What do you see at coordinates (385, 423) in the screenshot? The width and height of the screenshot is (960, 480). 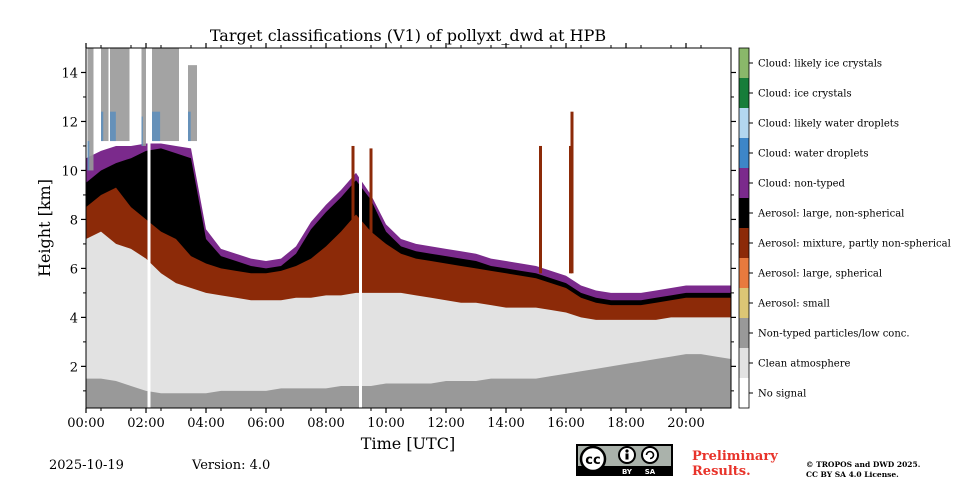 I see `x-tick-label: 10:00` at bounding box center [385, 423].